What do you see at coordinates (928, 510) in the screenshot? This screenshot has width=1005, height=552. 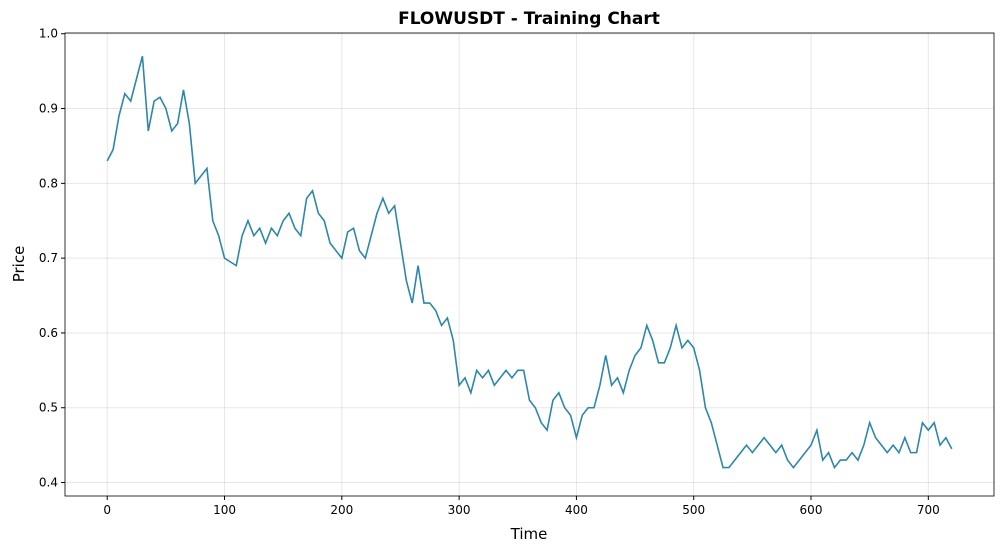 I see `x-tick-label: 700` at bounding box center [928, 510].